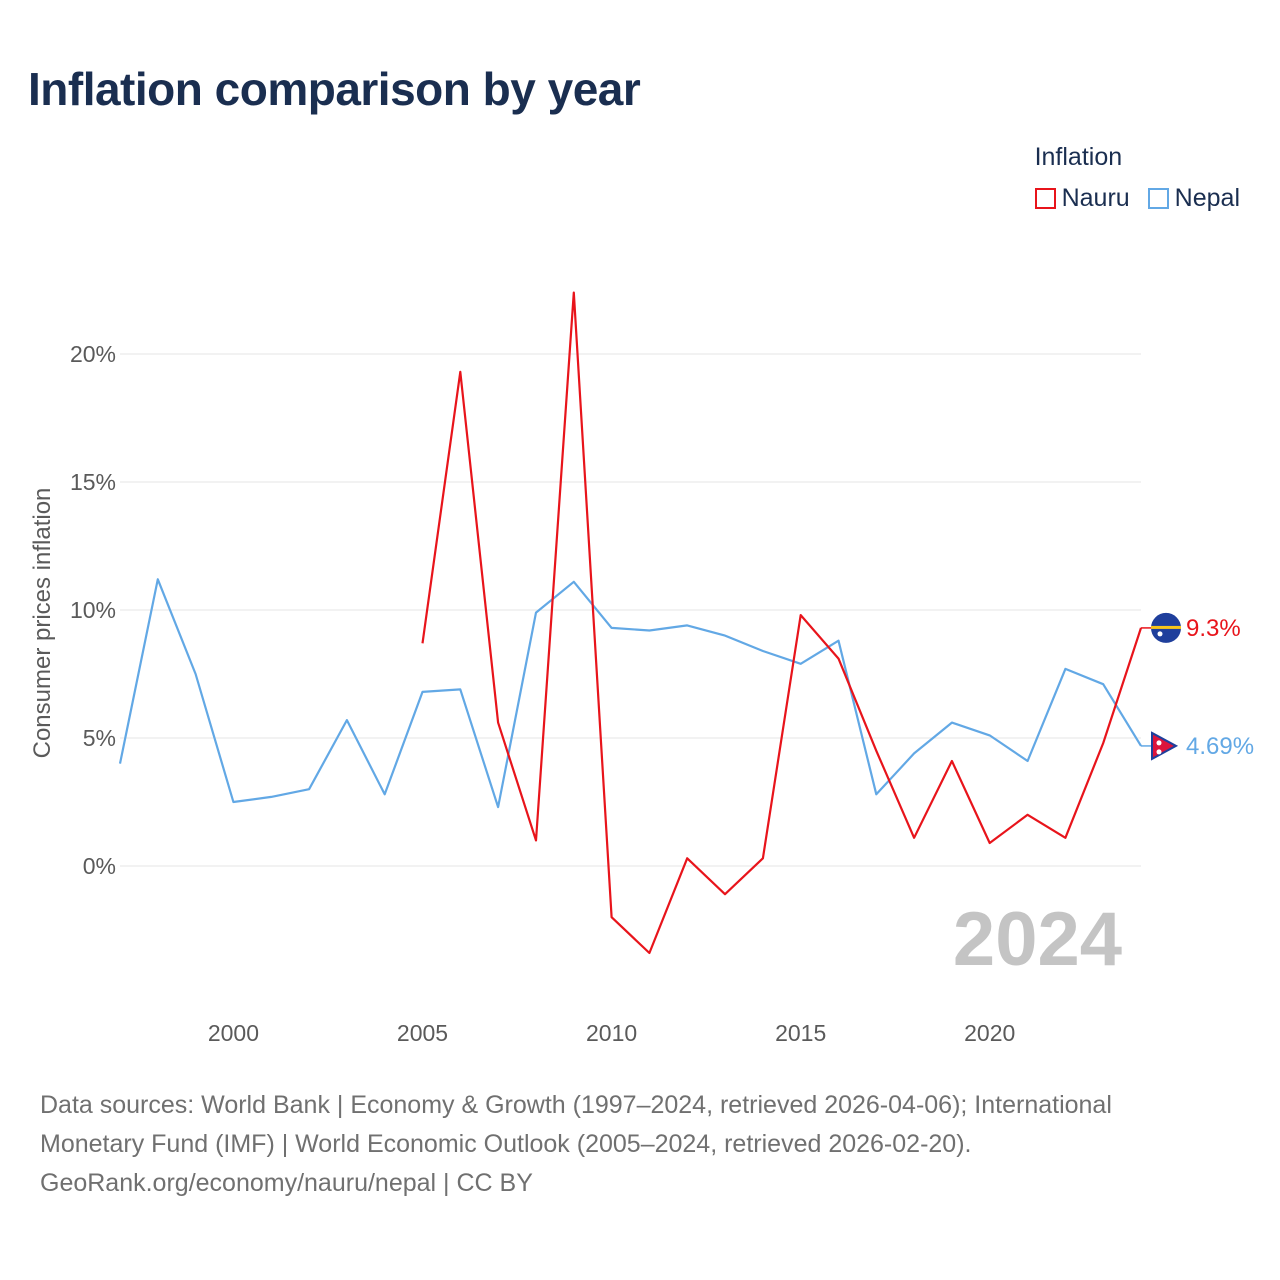 The image size is (1280, 1280). I want to click on x-tick-label: 2005, so click(422, 1033).